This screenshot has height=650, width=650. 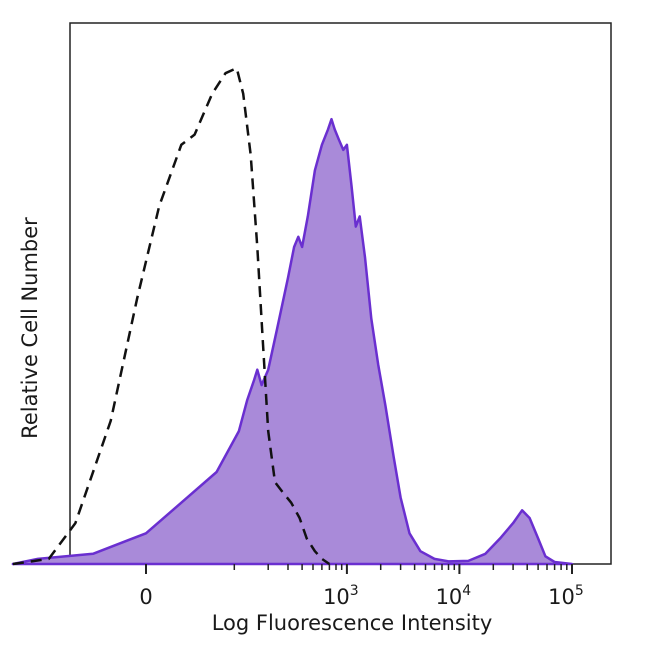 I want to click on x-tick-label: 104, so click(x=454, y=596).